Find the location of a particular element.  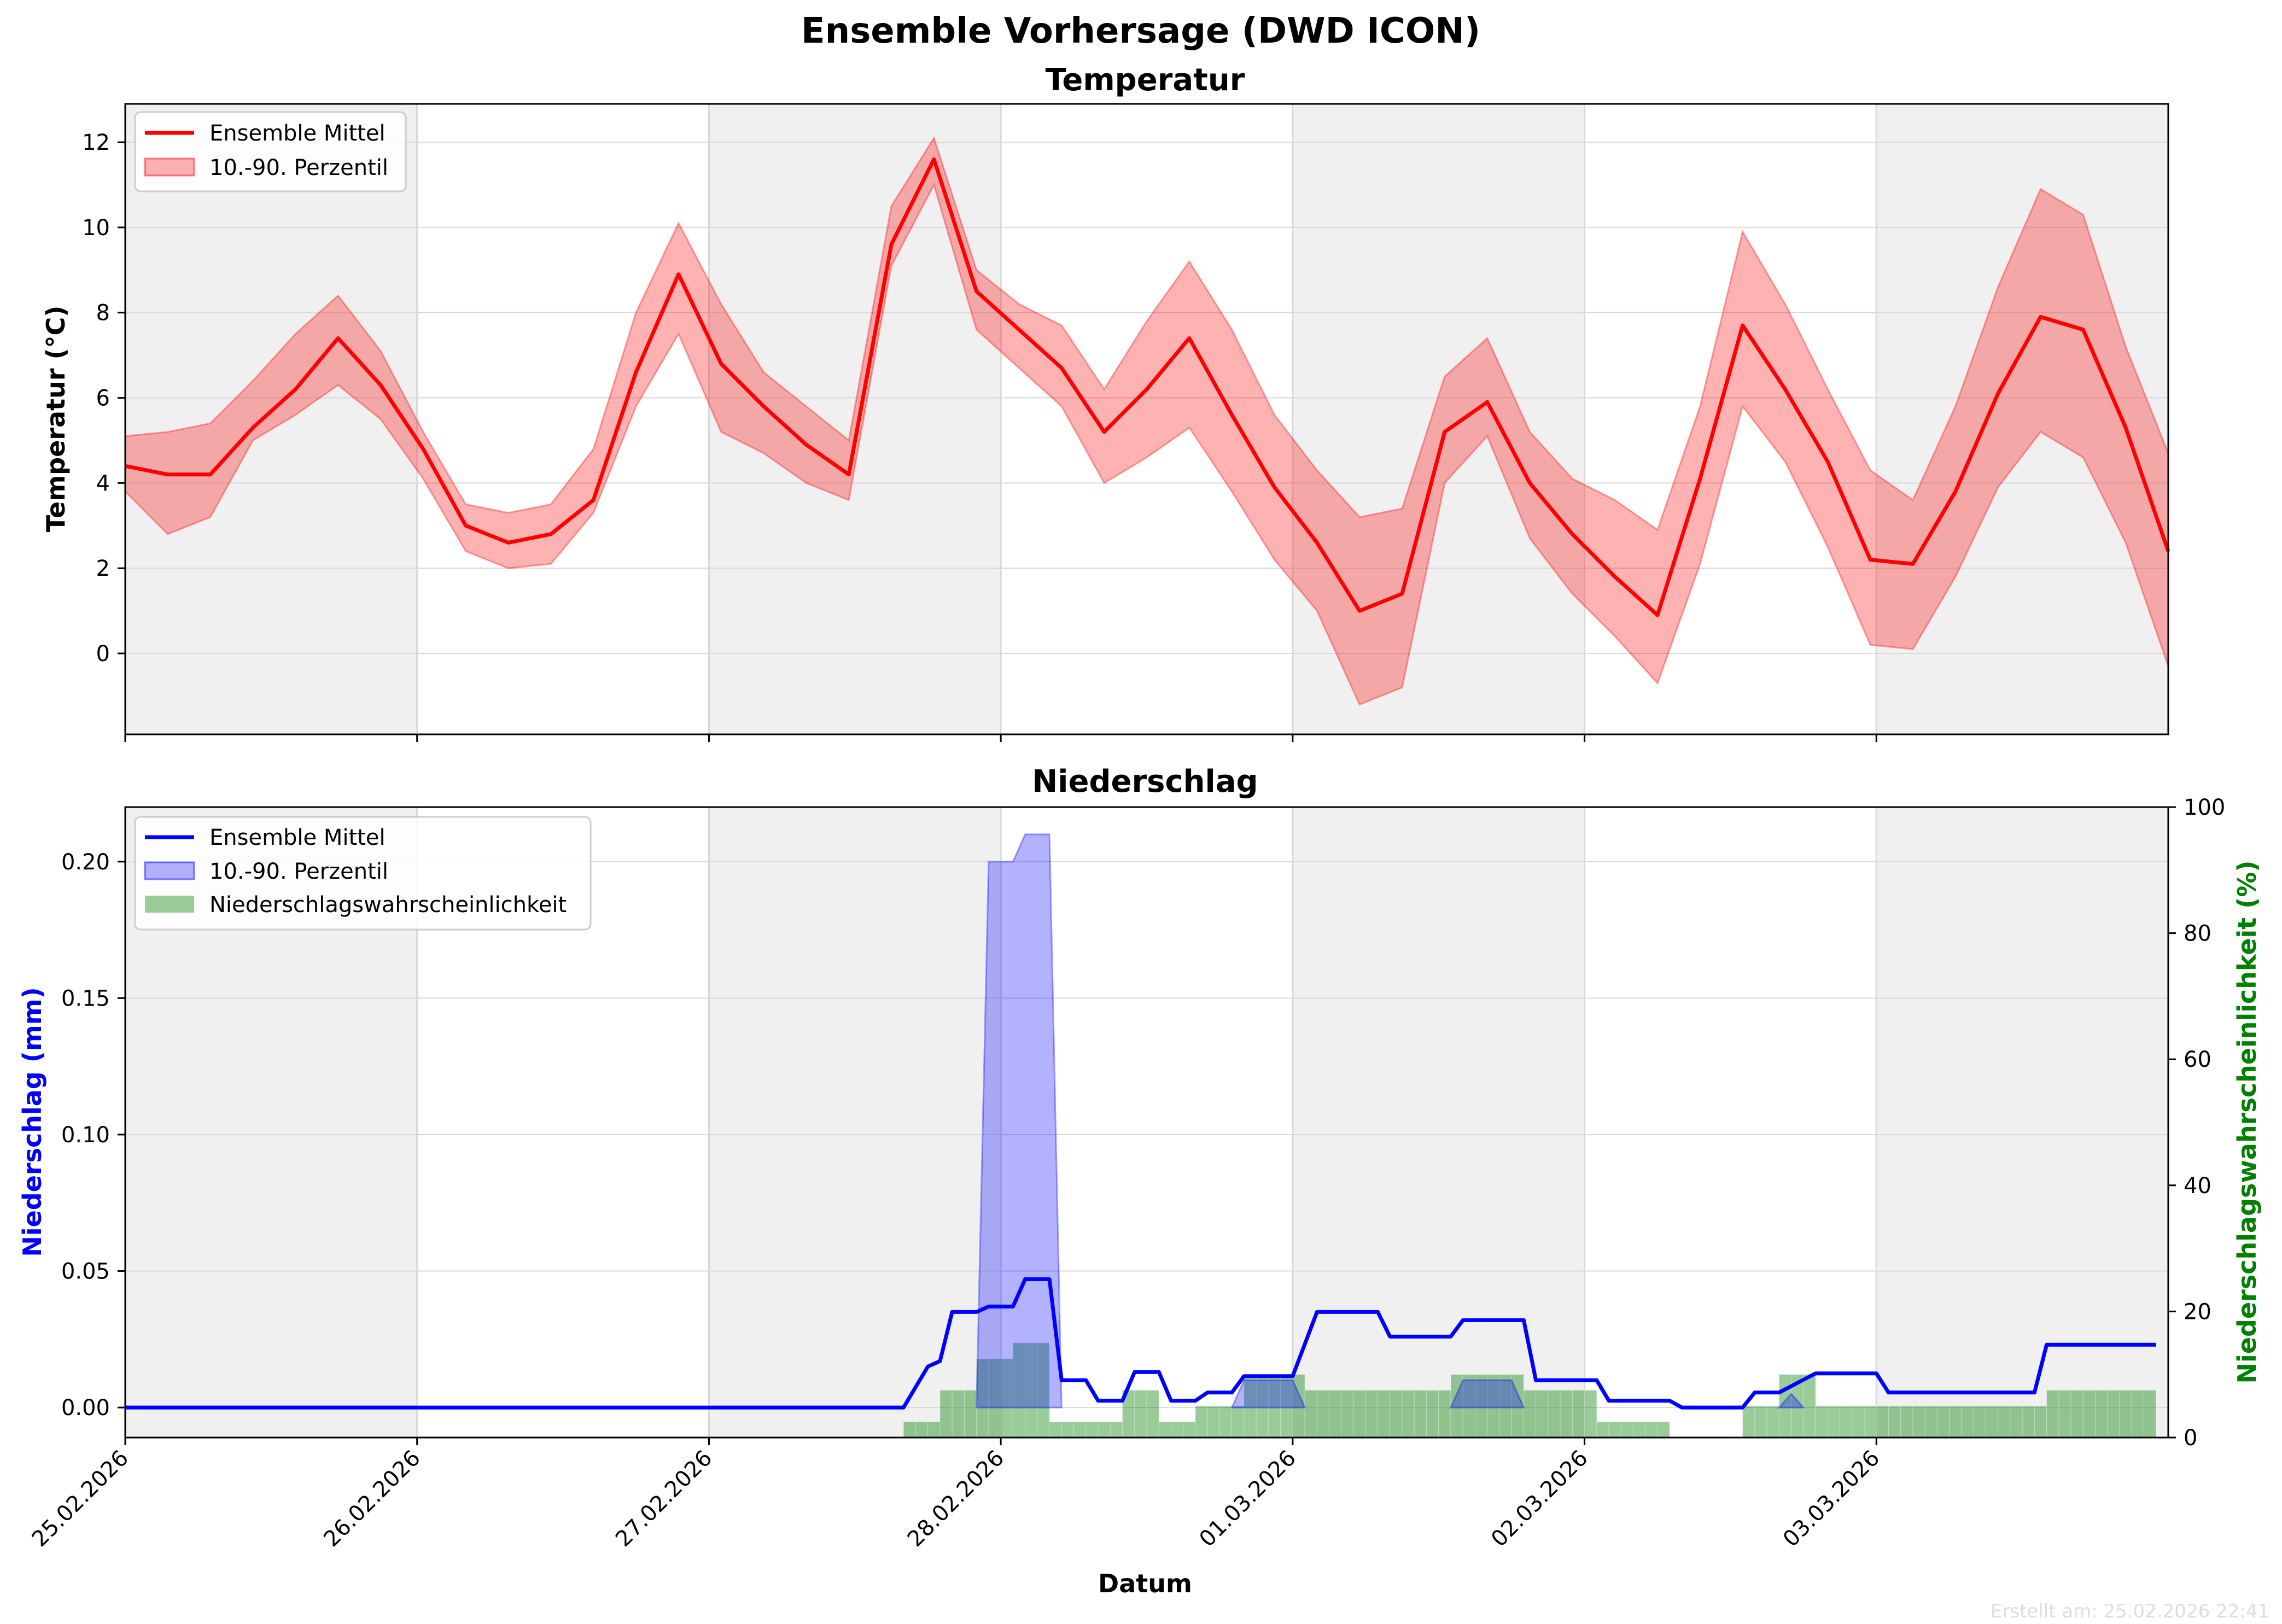

x-tick-label: 28.02.2026 is located at coordinates (956, 1499).